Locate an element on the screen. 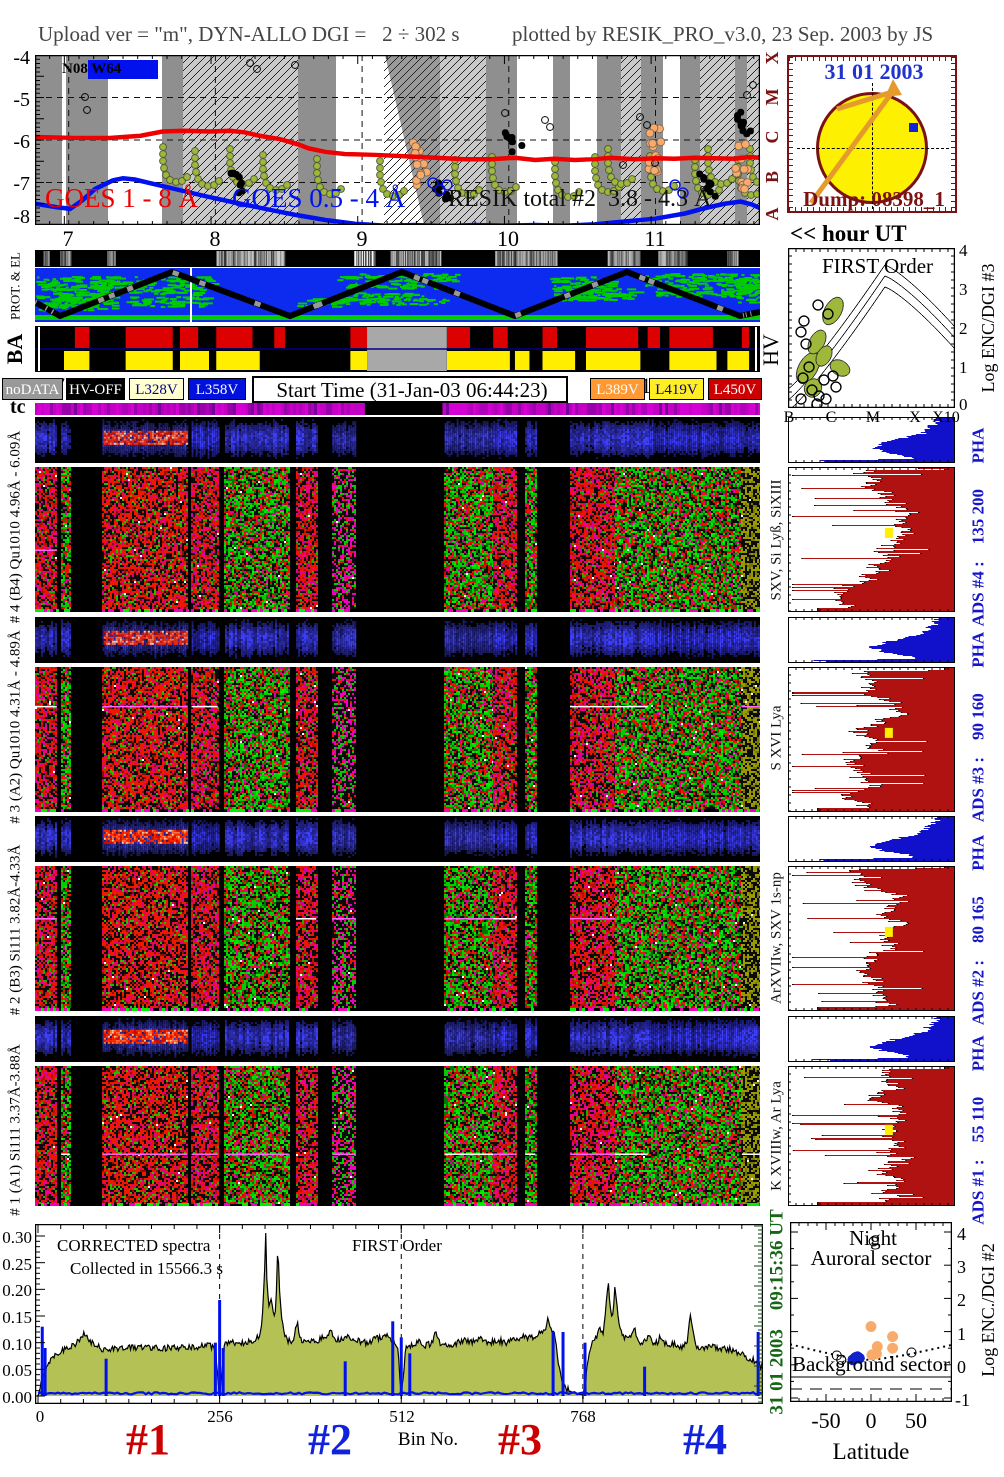  pha-strip-channel3 is located at coordinates (397, 640).